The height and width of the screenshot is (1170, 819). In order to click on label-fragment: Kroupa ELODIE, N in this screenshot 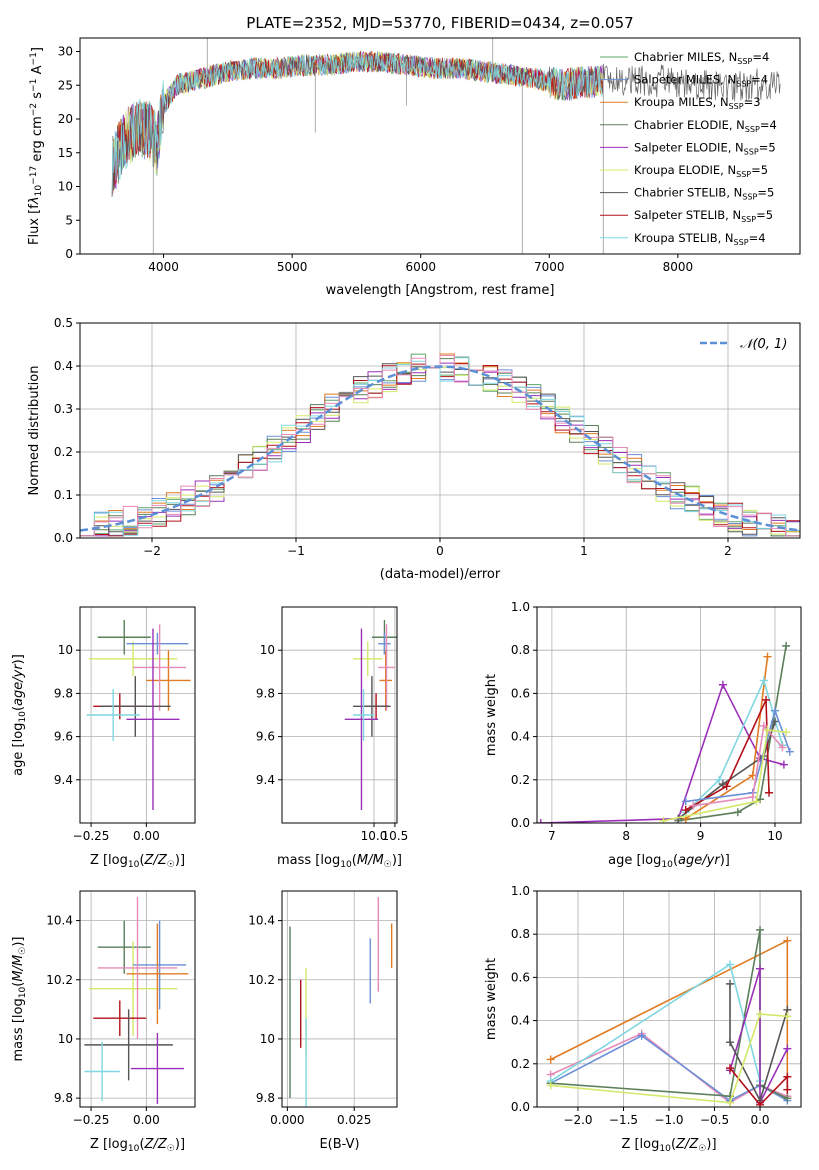, I will do `click(685, 170)`.